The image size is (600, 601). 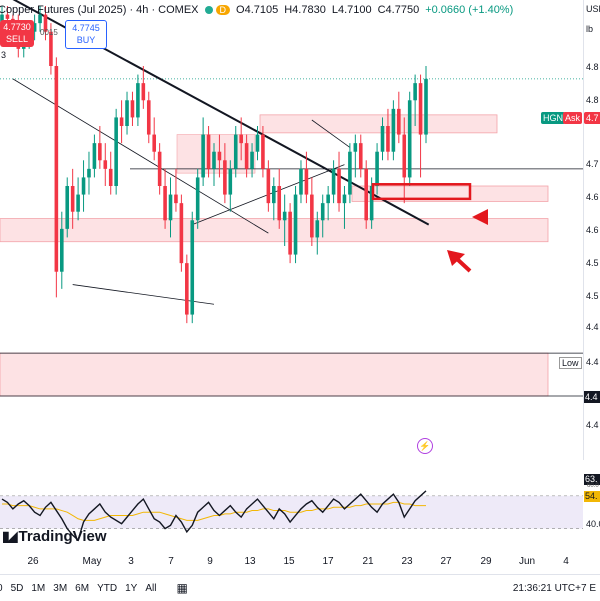 What do you see at coordinates (1, 588) in the screenshot?
I see `range-button: 0` at bounding box center [1, 588].